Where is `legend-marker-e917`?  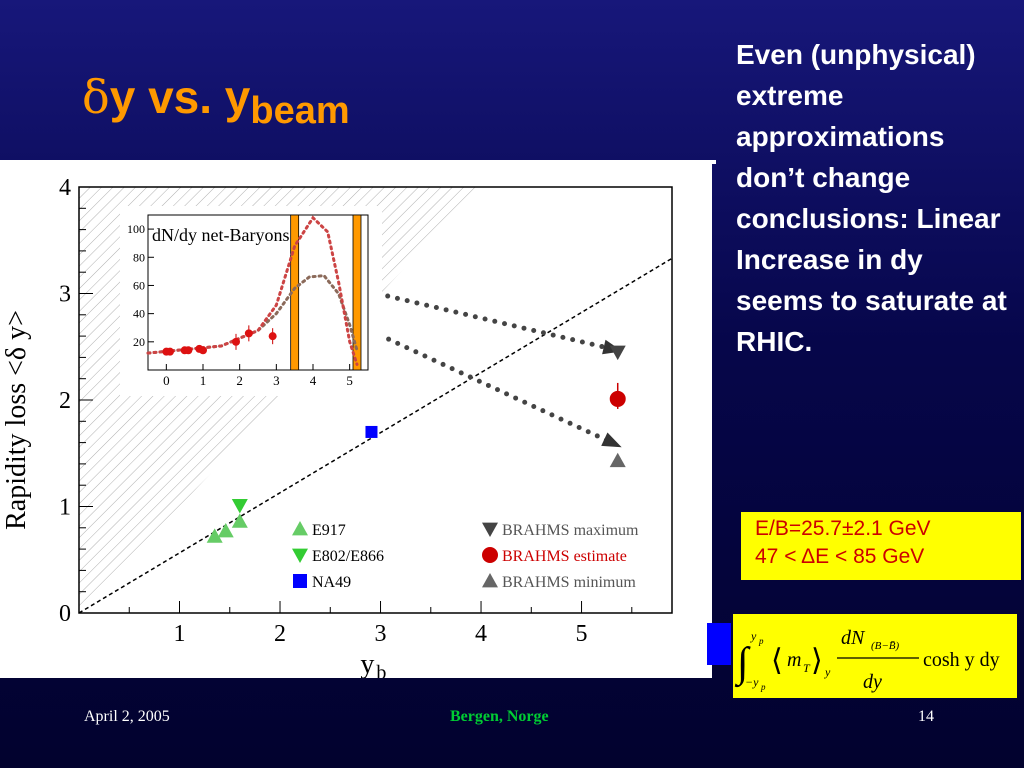
legend-marker-e917 is located at coordinates (300, 528).